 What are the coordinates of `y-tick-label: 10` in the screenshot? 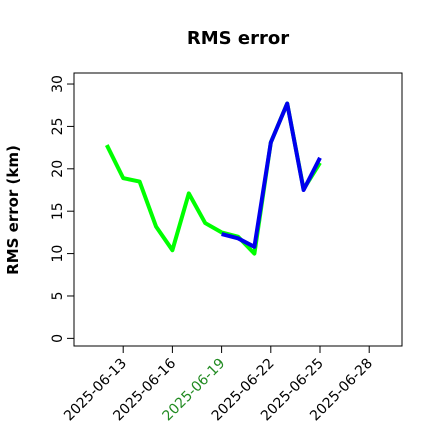 It's located at (58, 254).